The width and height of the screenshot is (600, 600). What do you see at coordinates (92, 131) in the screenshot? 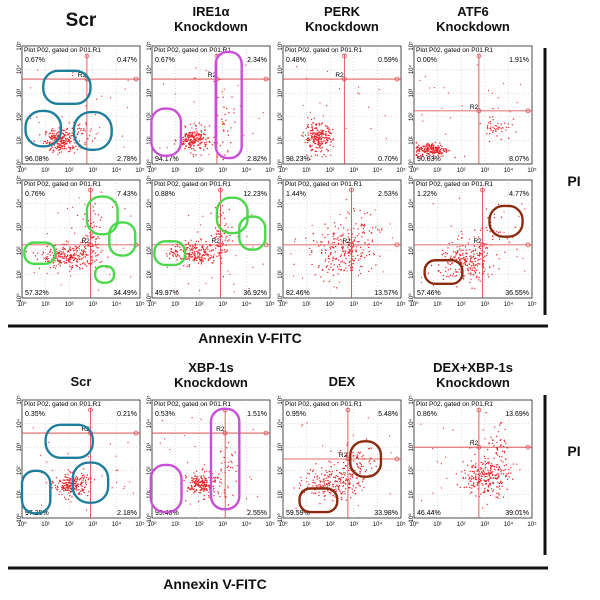
I see `annotation-outline-teal` at bounding box center [92, 131].